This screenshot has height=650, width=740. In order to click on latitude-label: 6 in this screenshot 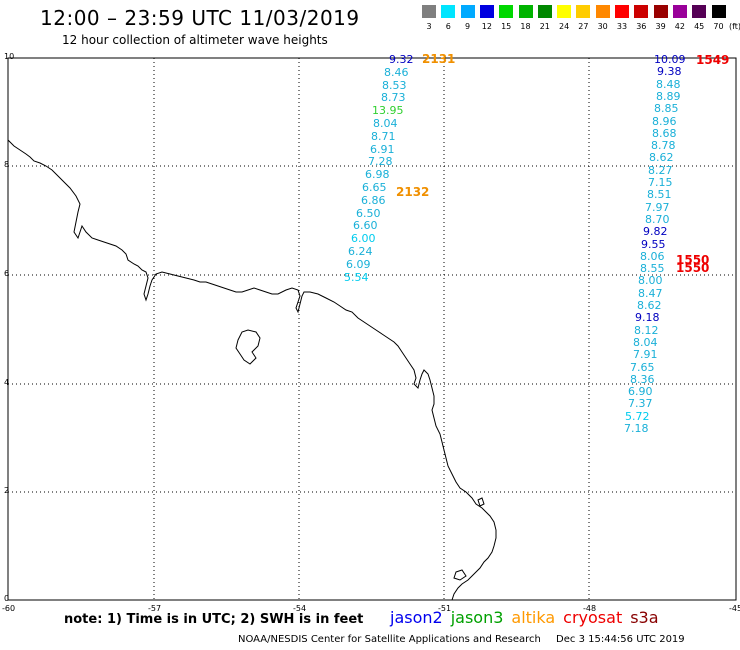, I will do `click(7, 273)`.